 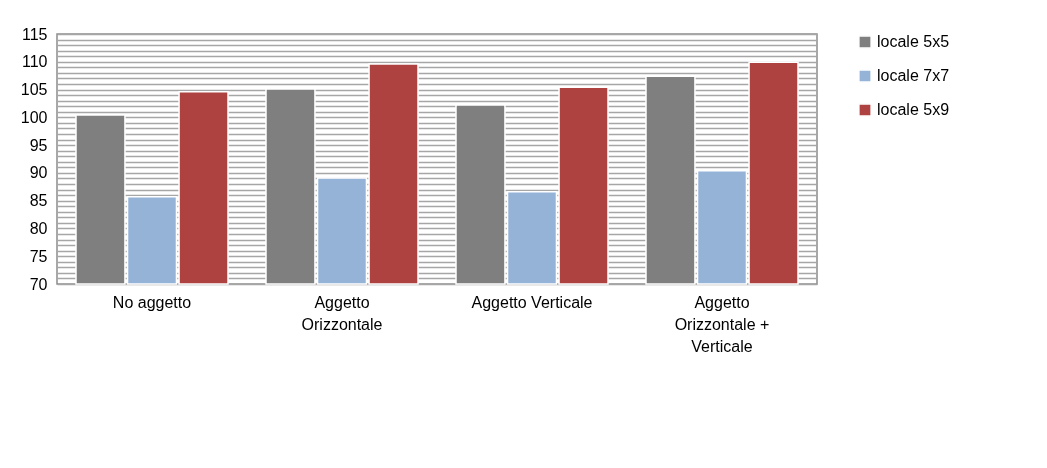 What do you see at coordinates (342, 313) in the screenshot?
I see `x-tick-label: Aggetto Orizzontale` at bounding box center [342, 313].